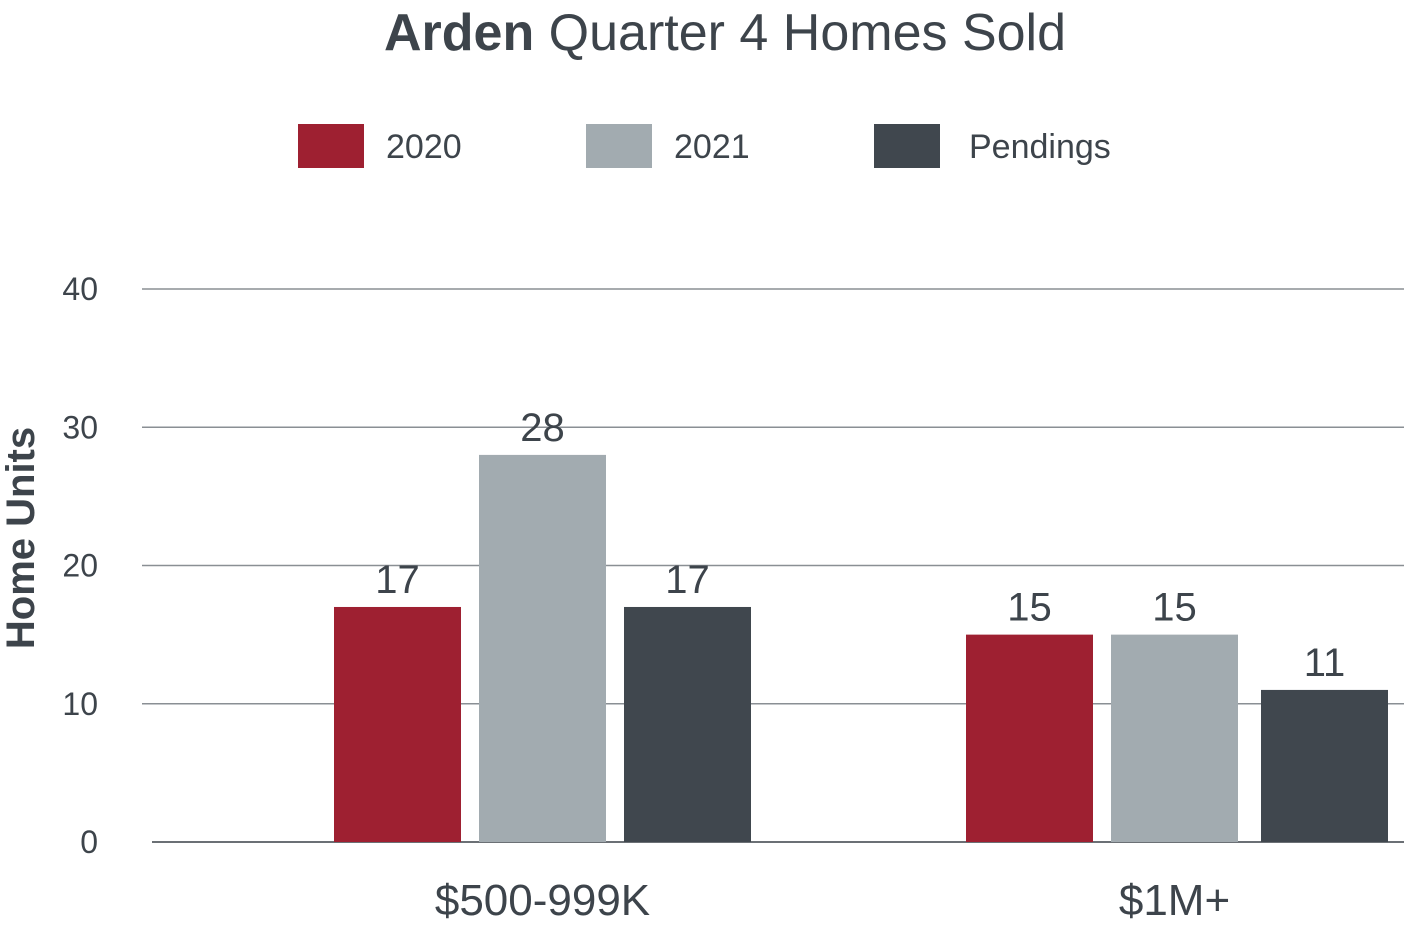 Image resolution: width=1404 pixels, height=931 pixels. What do you see at coordinates (80, 289) in the screenshot?
I see `y-tick-label: 40` at bounding box center [80, 289].